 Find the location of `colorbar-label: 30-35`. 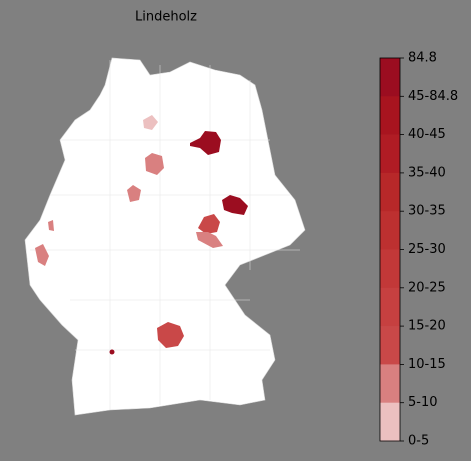

colorbar-label: 30-35 is located at coordinates (427, 211).